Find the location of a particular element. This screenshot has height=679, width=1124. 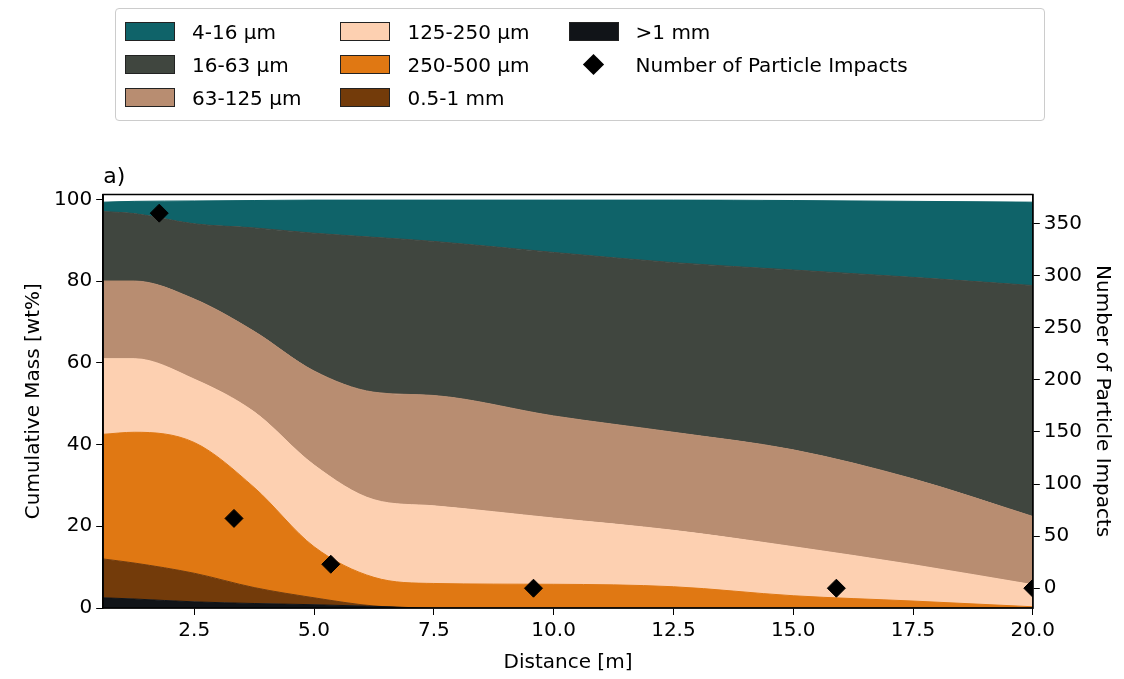

y2-tick-label: 0 is located at coordinates (1050, 586).